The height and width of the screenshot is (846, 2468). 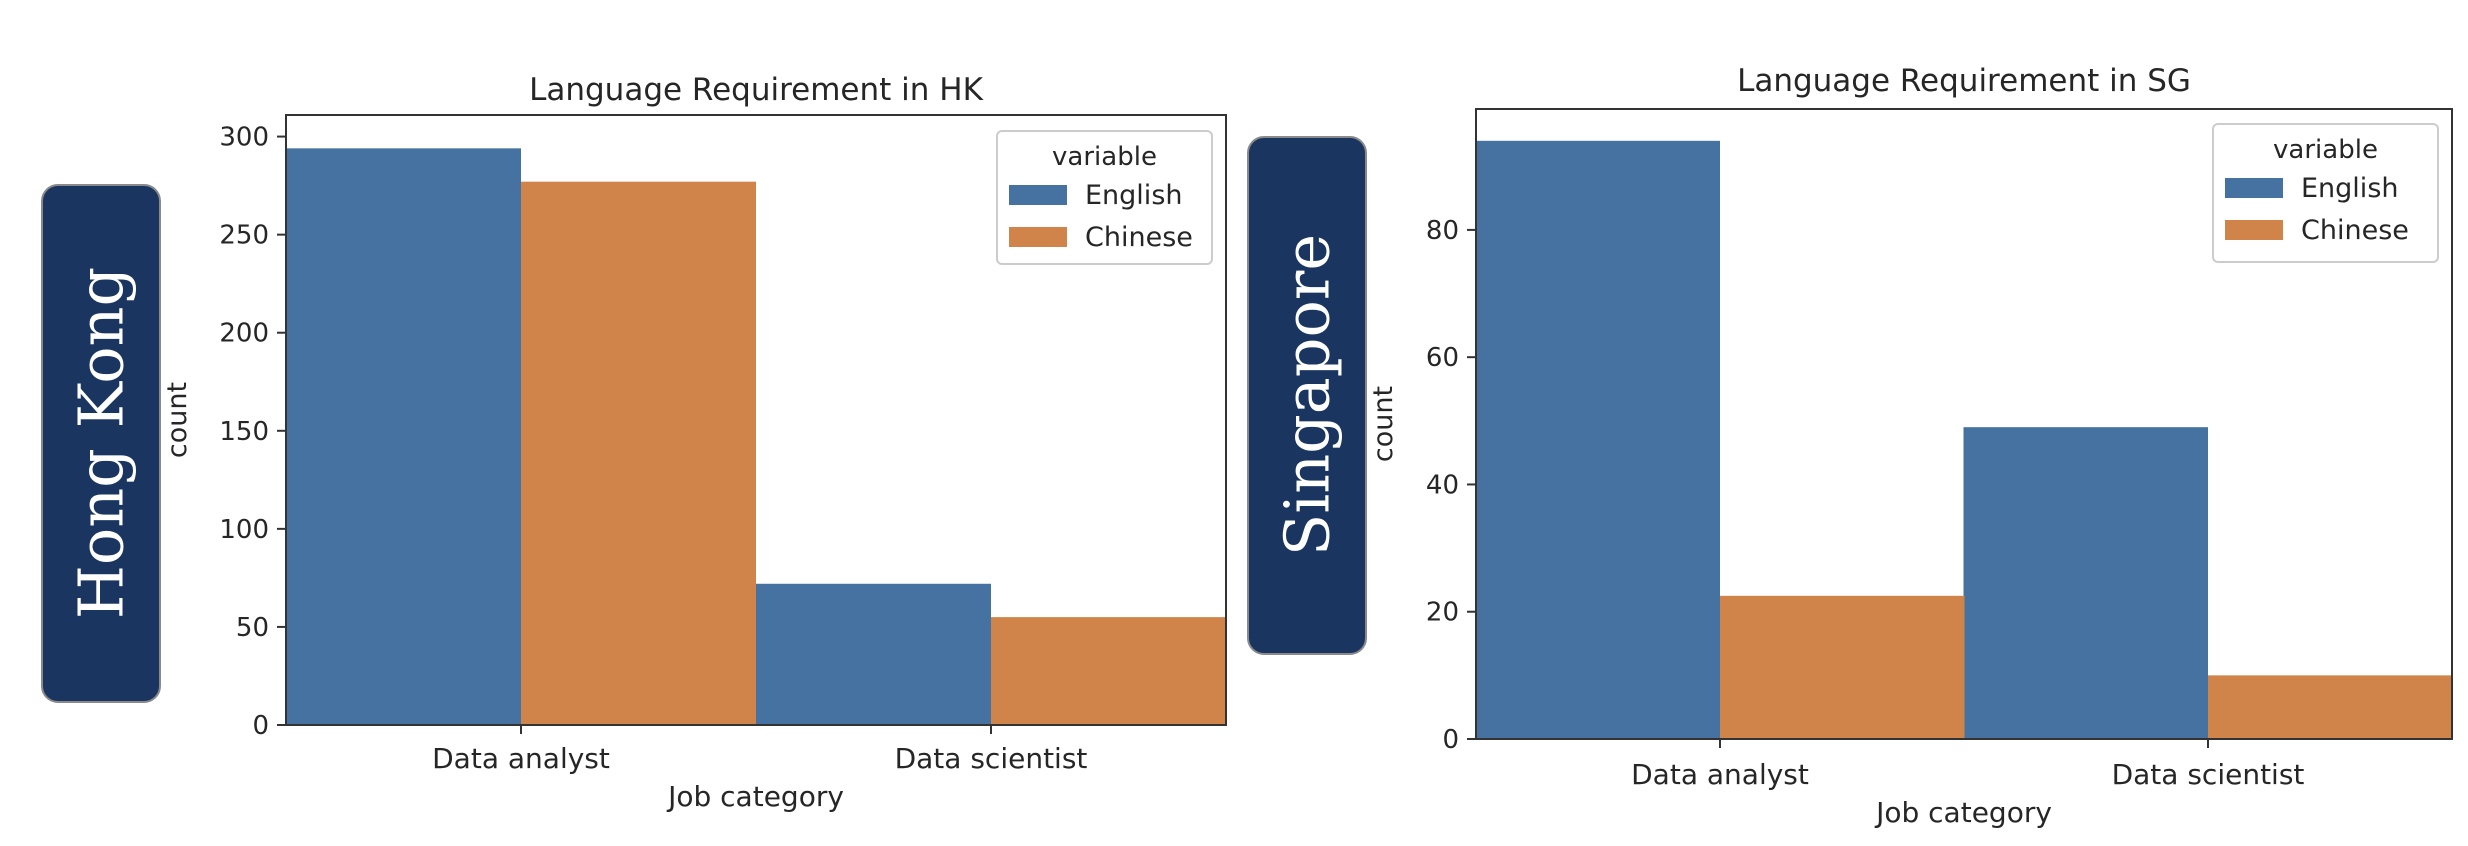 I want to click on region-badge-right-box, so click(x=1307, y=395).